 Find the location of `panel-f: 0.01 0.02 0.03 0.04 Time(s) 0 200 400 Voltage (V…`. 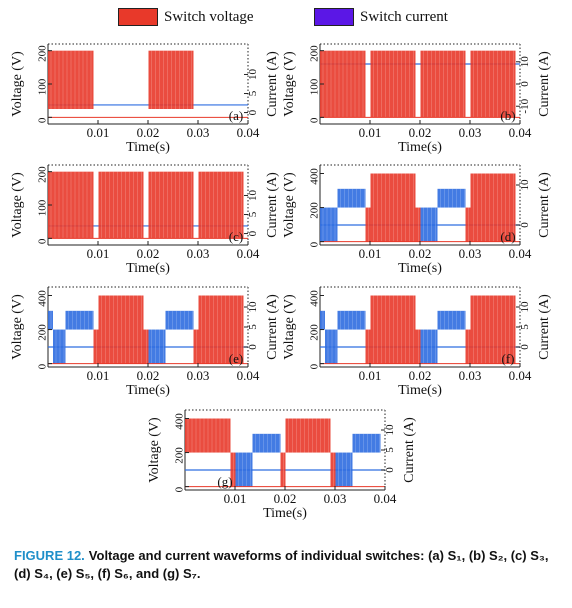

panel-f: 0.01 0.02 0.03 0.04 Time(s) 0 200 400 Voltage (V… is located at coordinates (417, 342).